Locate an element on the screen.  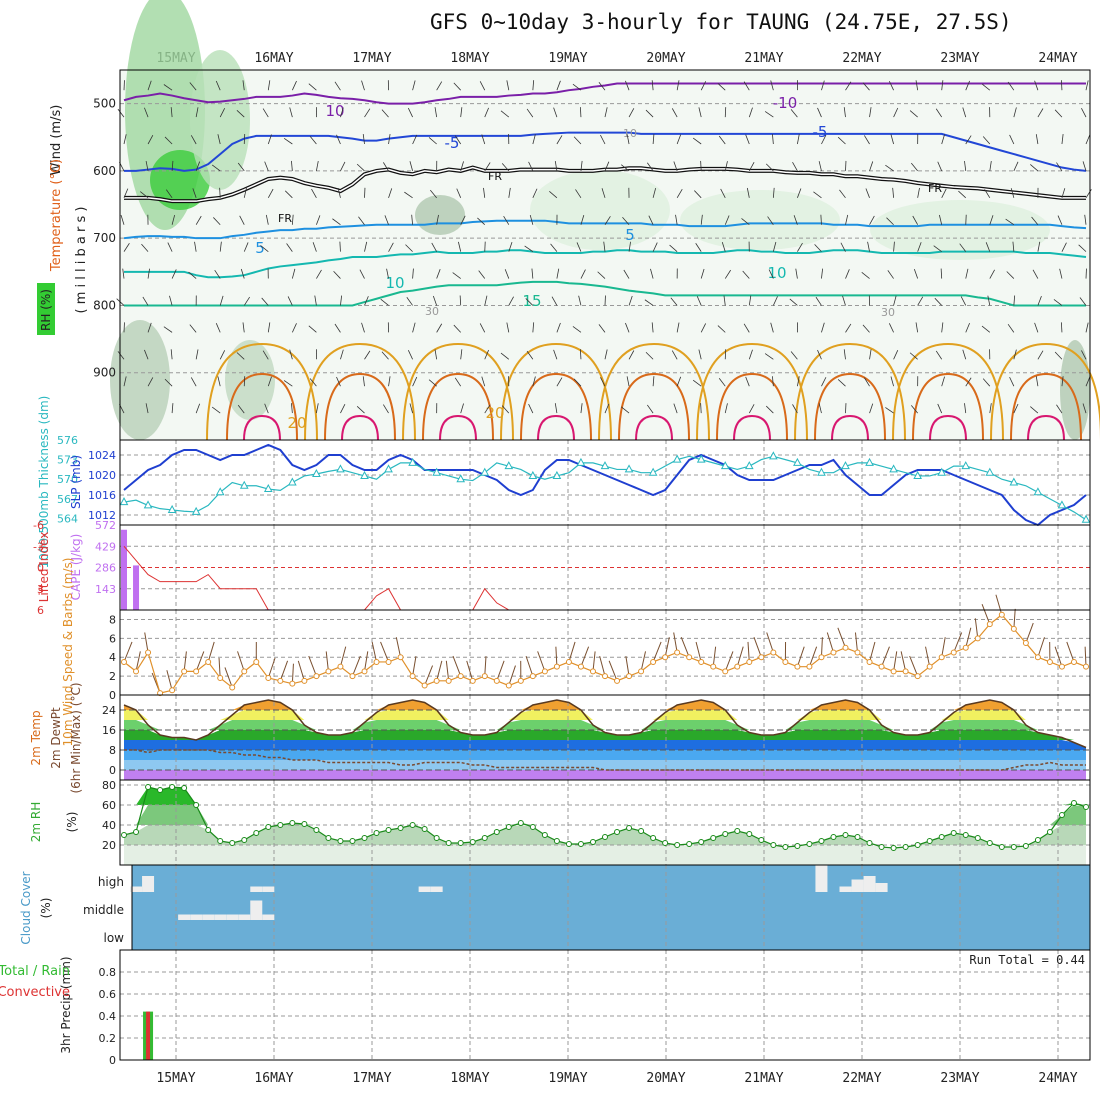
cloud-background is located at coordinates (611, 907).